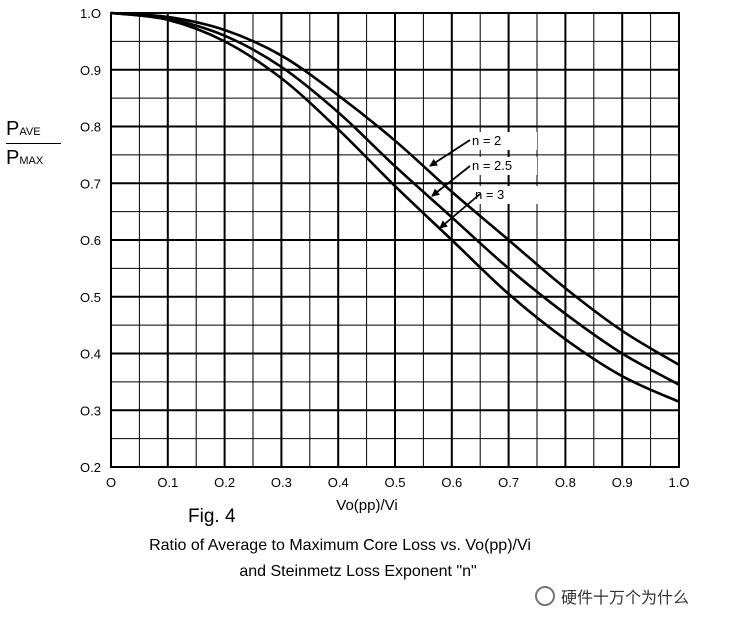 This screenshot has width=731, height=627. I want to click on x-tick-label: O.7, so click(508, 482).